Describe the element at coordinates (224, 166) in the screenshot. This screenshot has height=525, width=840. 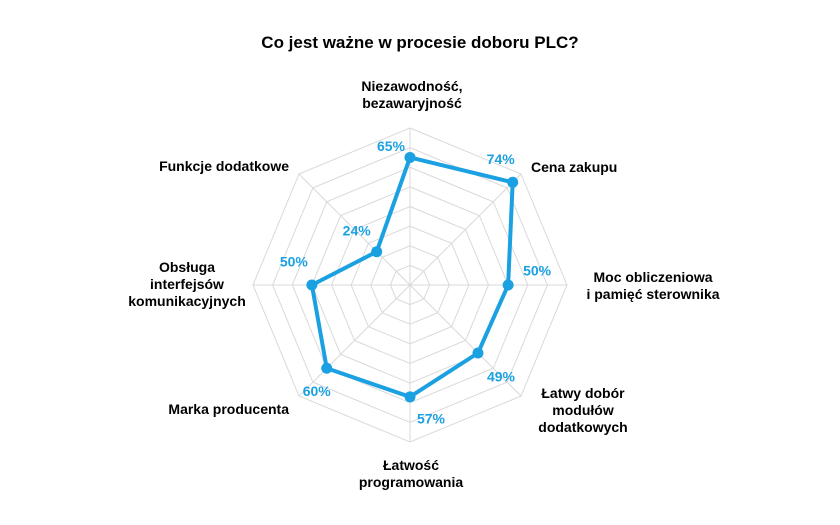
I see `category-label-7: Funkcje dodatkowe` at that location.